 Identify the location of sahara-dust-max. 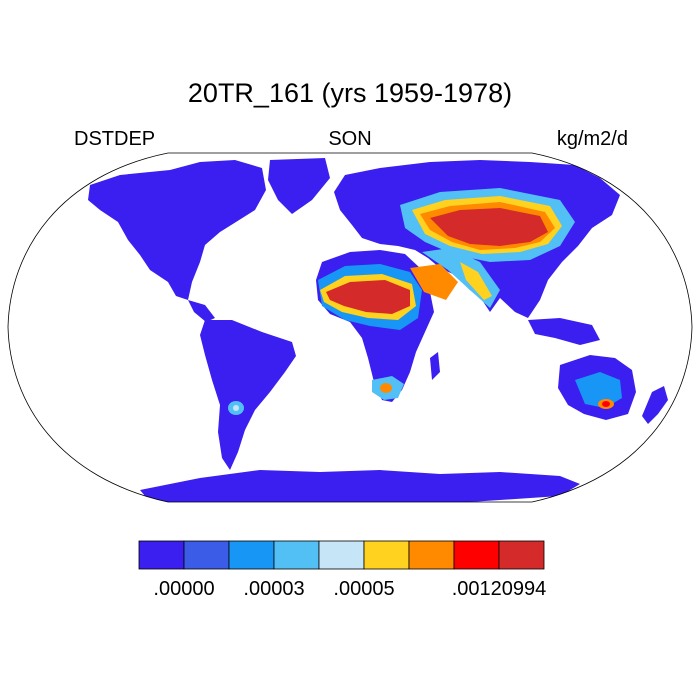
(368, 297).